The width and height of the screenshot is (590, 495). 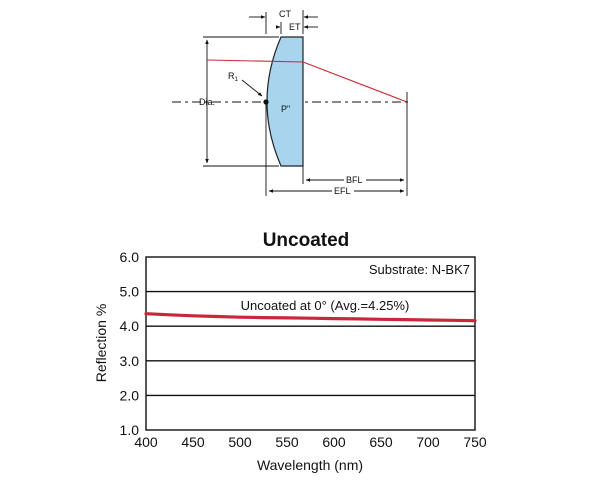 I want to click on x-tick-label: 700, so click(x=428, y=442).